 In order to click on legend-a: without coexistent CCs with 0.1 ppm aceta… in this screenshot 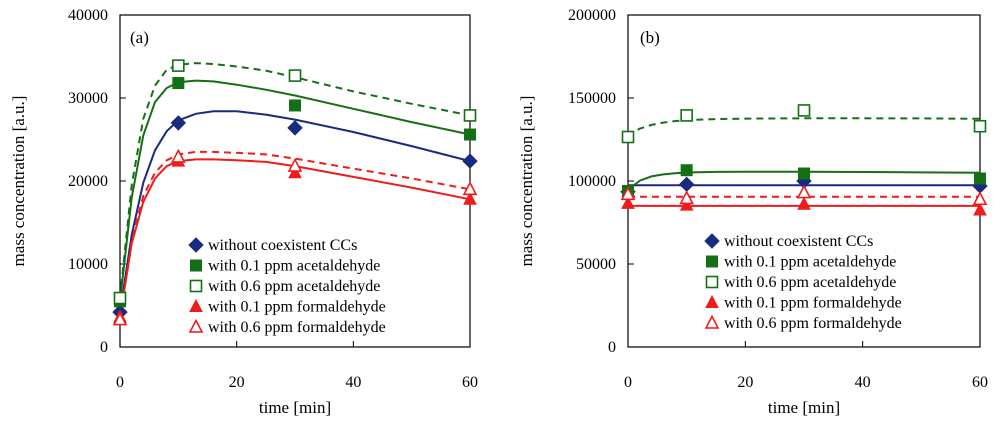, I will do `click(287, 286)`.